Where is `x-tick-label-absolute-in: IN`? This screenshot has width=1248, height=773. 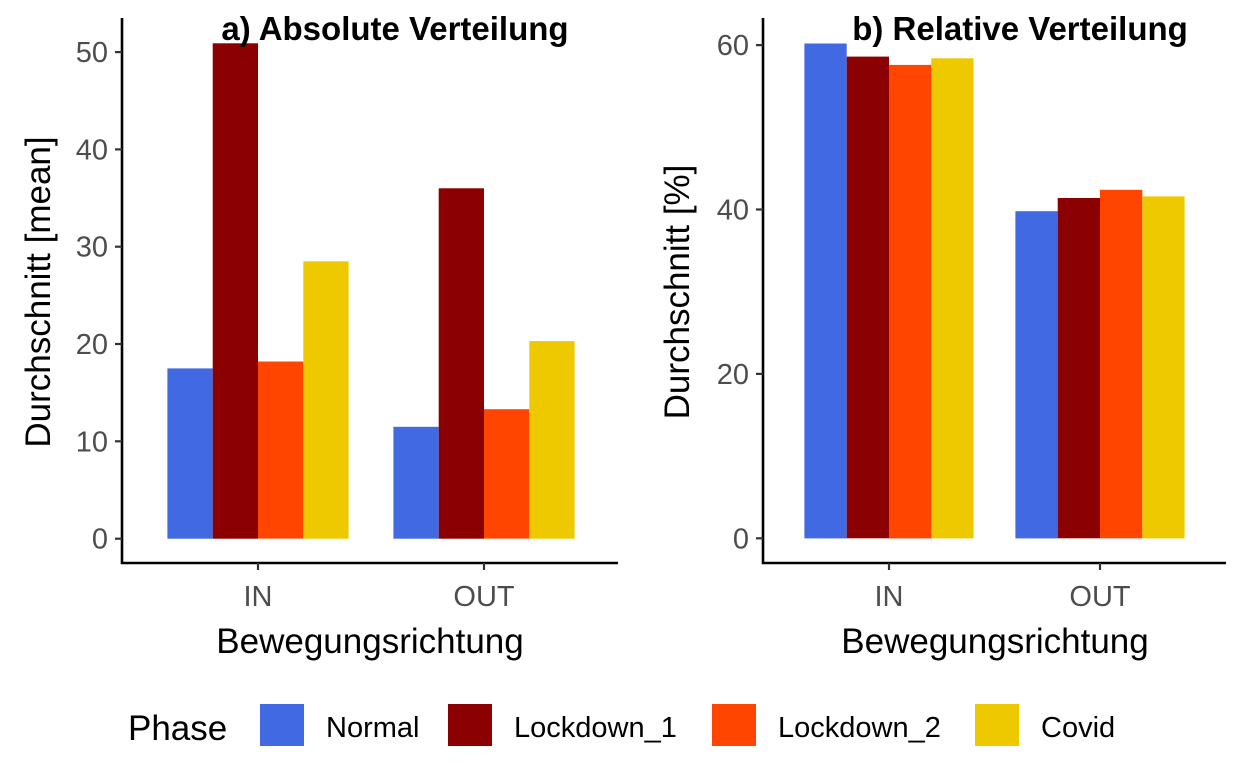 x-tick-label-absolute-in: IN is located at coordinates (258, 597).